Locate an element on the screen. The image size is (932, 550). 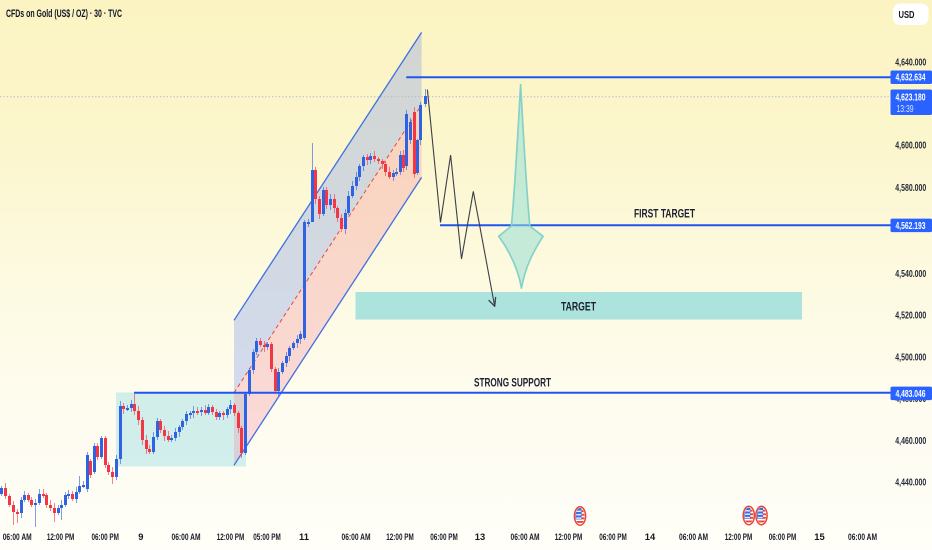
svg-text: TARGET is located at coordinates (578, 308).